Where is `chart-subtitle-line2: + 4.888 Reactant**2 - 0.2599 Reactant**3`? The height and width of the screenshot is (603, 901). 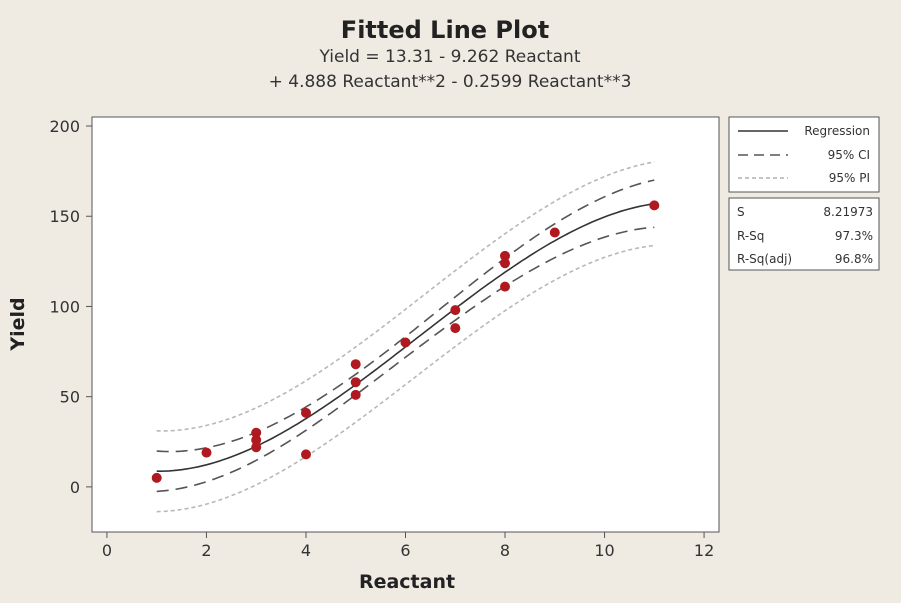 chart-subtitle-line2: + 4.888 Reactant**2 - 0.2599 Reactant**3 is located at coordinates (450, 82).